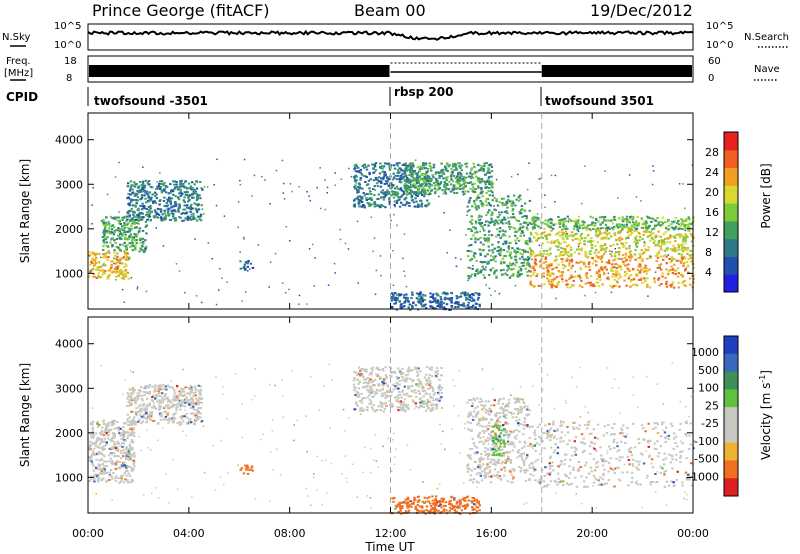 This screenshot has width=800, height=554. What do you see at coordinates (67, 26) in the screenshot?
I see `noise-tick-left-top: 10^5` at bounding box center [67, 26].